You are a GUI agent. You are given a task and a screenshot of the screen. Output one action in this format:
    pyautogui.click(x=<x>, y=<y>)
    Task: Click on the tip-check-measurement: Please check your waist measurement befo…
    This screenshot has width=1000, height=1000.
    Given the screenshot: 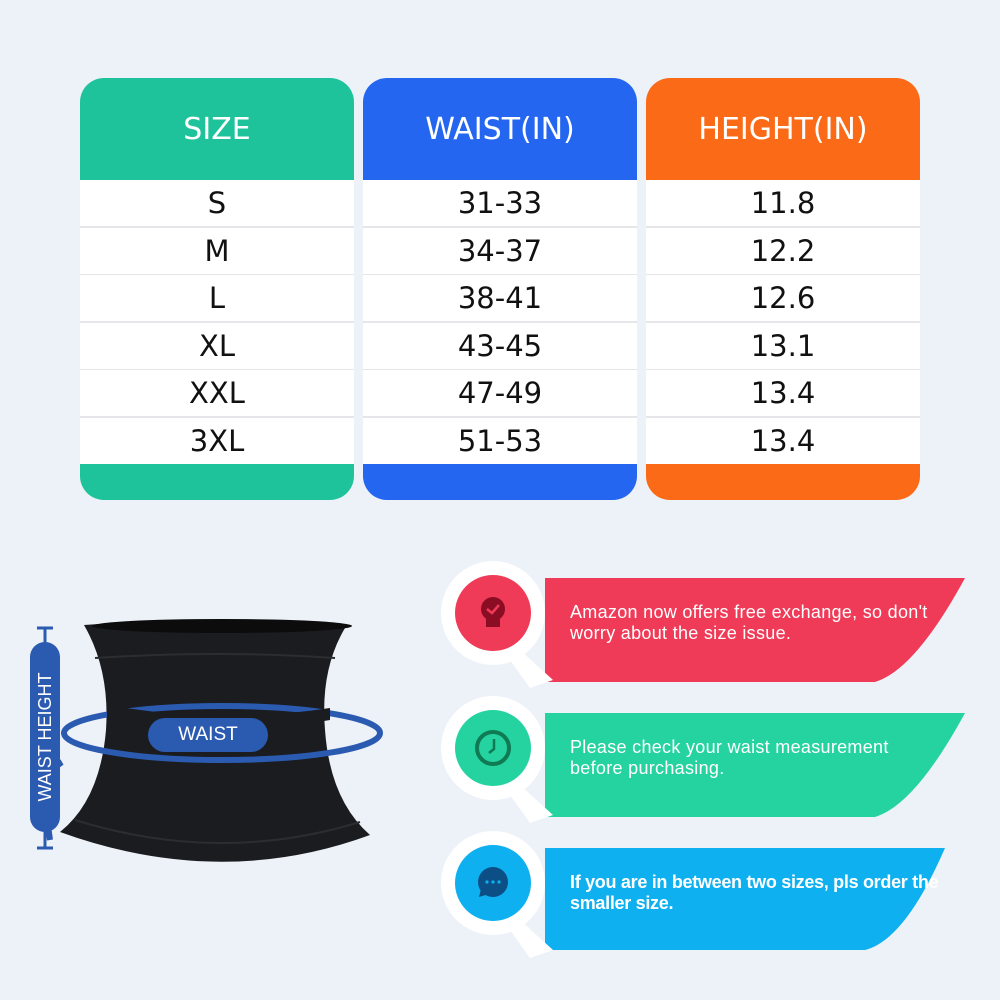 What is the action you would take?
    pyautogui.click(x=705, y=759)
    